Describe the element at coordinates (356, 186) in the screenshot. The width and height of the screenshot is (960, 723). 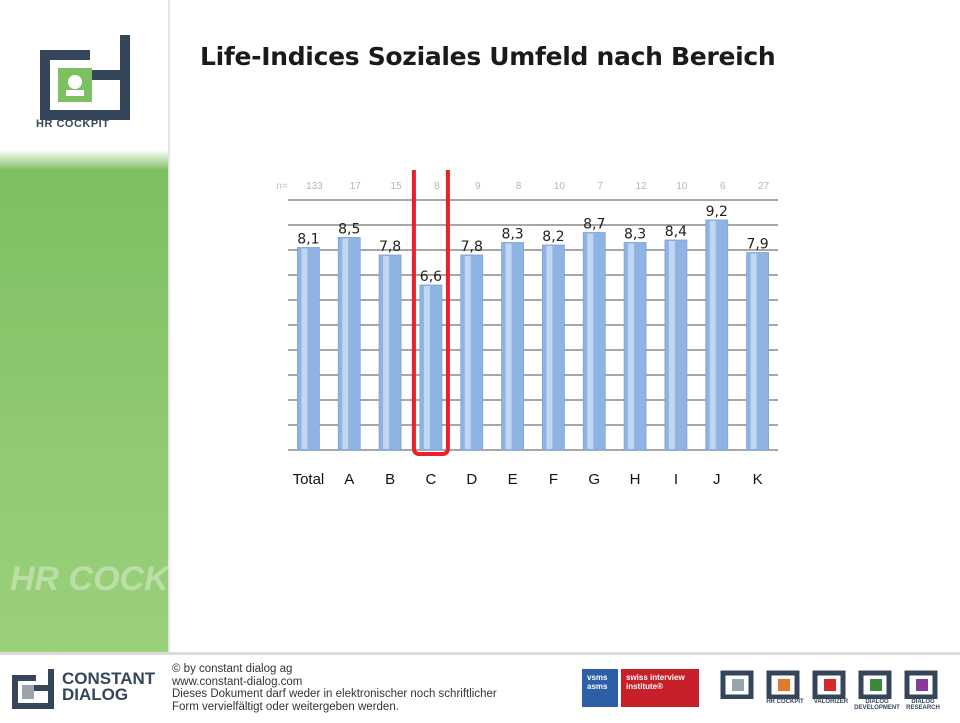
I see `n-value-a: 17` at that location.